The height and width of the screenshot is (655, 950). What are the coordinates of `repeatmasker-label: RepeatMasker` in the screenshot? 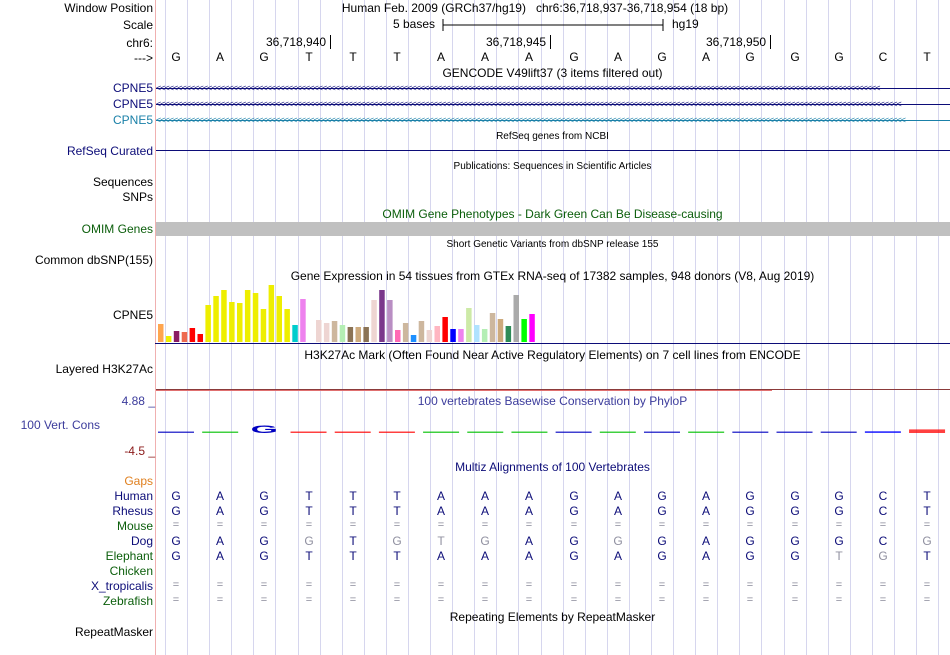 It's located at (113, 632).